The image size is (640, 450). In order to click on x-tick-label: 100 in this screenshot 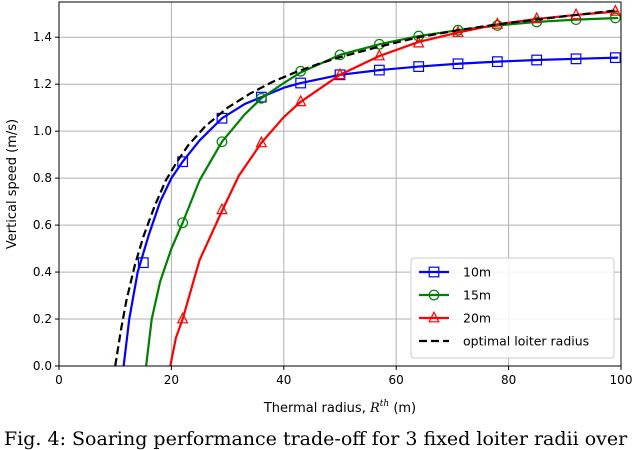, I will do `click(621, 380)`.